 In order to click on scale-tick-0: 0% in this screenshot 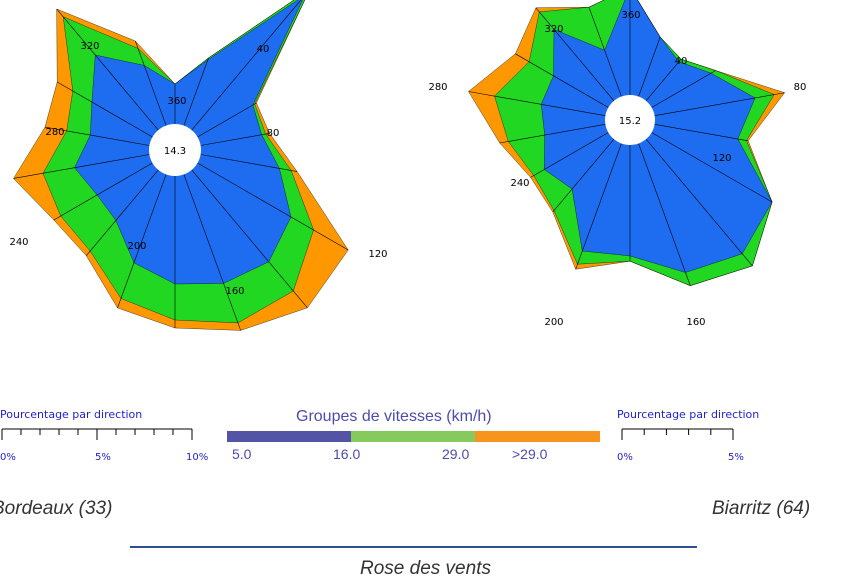, I will do `click(8, 457)`.